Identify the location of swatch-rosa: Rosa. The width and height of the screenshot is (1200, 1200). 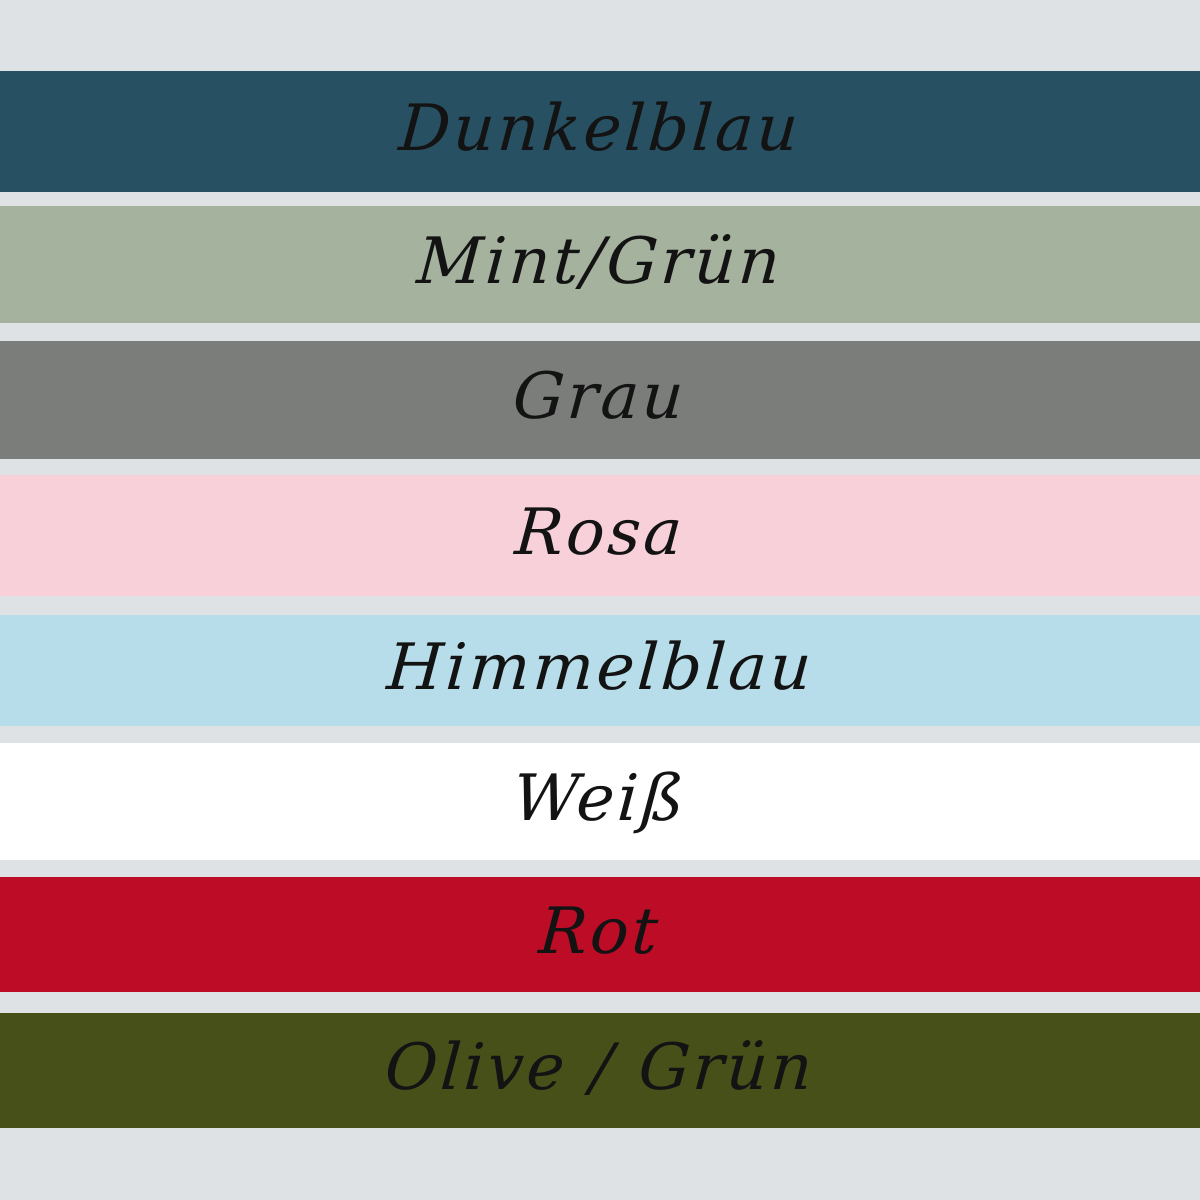
(600, 535).